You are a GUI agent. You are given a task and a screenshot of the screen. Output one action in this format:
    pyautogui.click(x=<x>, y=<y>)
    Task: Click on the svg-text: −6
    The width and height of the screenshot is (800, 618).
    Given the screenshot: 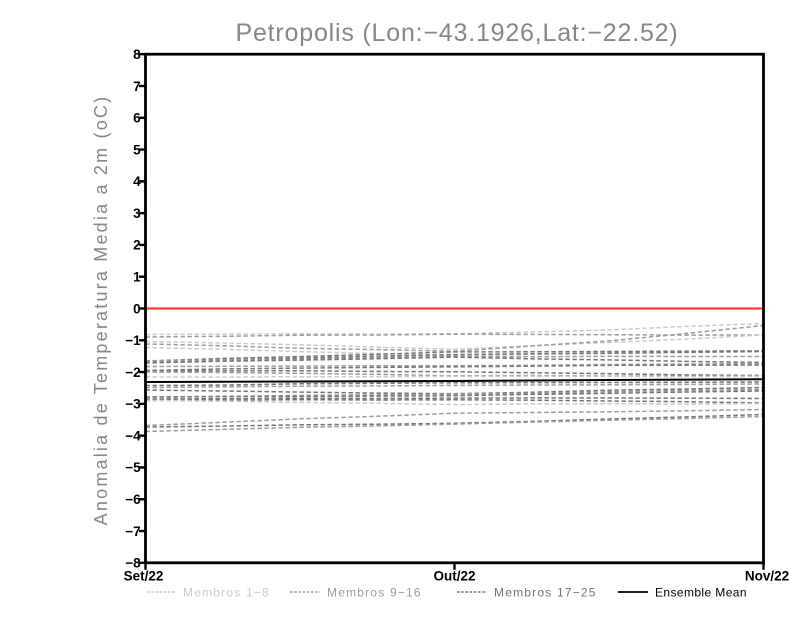 What is the action you would take?
    pyautogui.click(x=133, y=499)
    